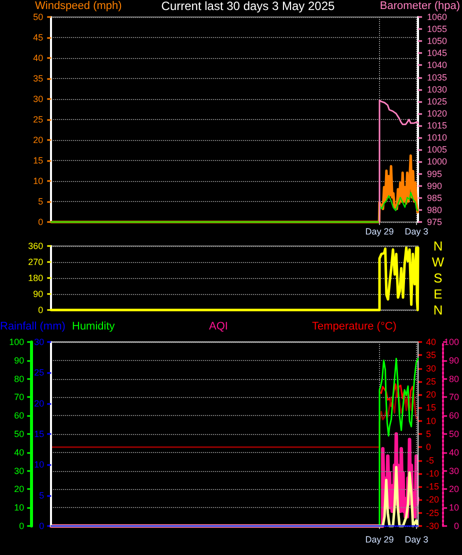 The image size is (462, 555). Describe the element at coordinates (437, 29) in the screenshot. I see `y2-tick-label: 1055` at that location.